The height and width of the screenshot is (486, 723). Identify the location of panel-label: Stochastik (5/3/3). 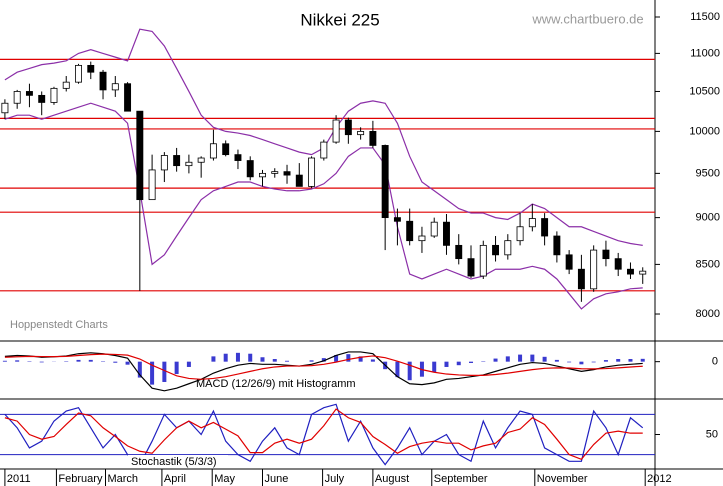
(174, 462).